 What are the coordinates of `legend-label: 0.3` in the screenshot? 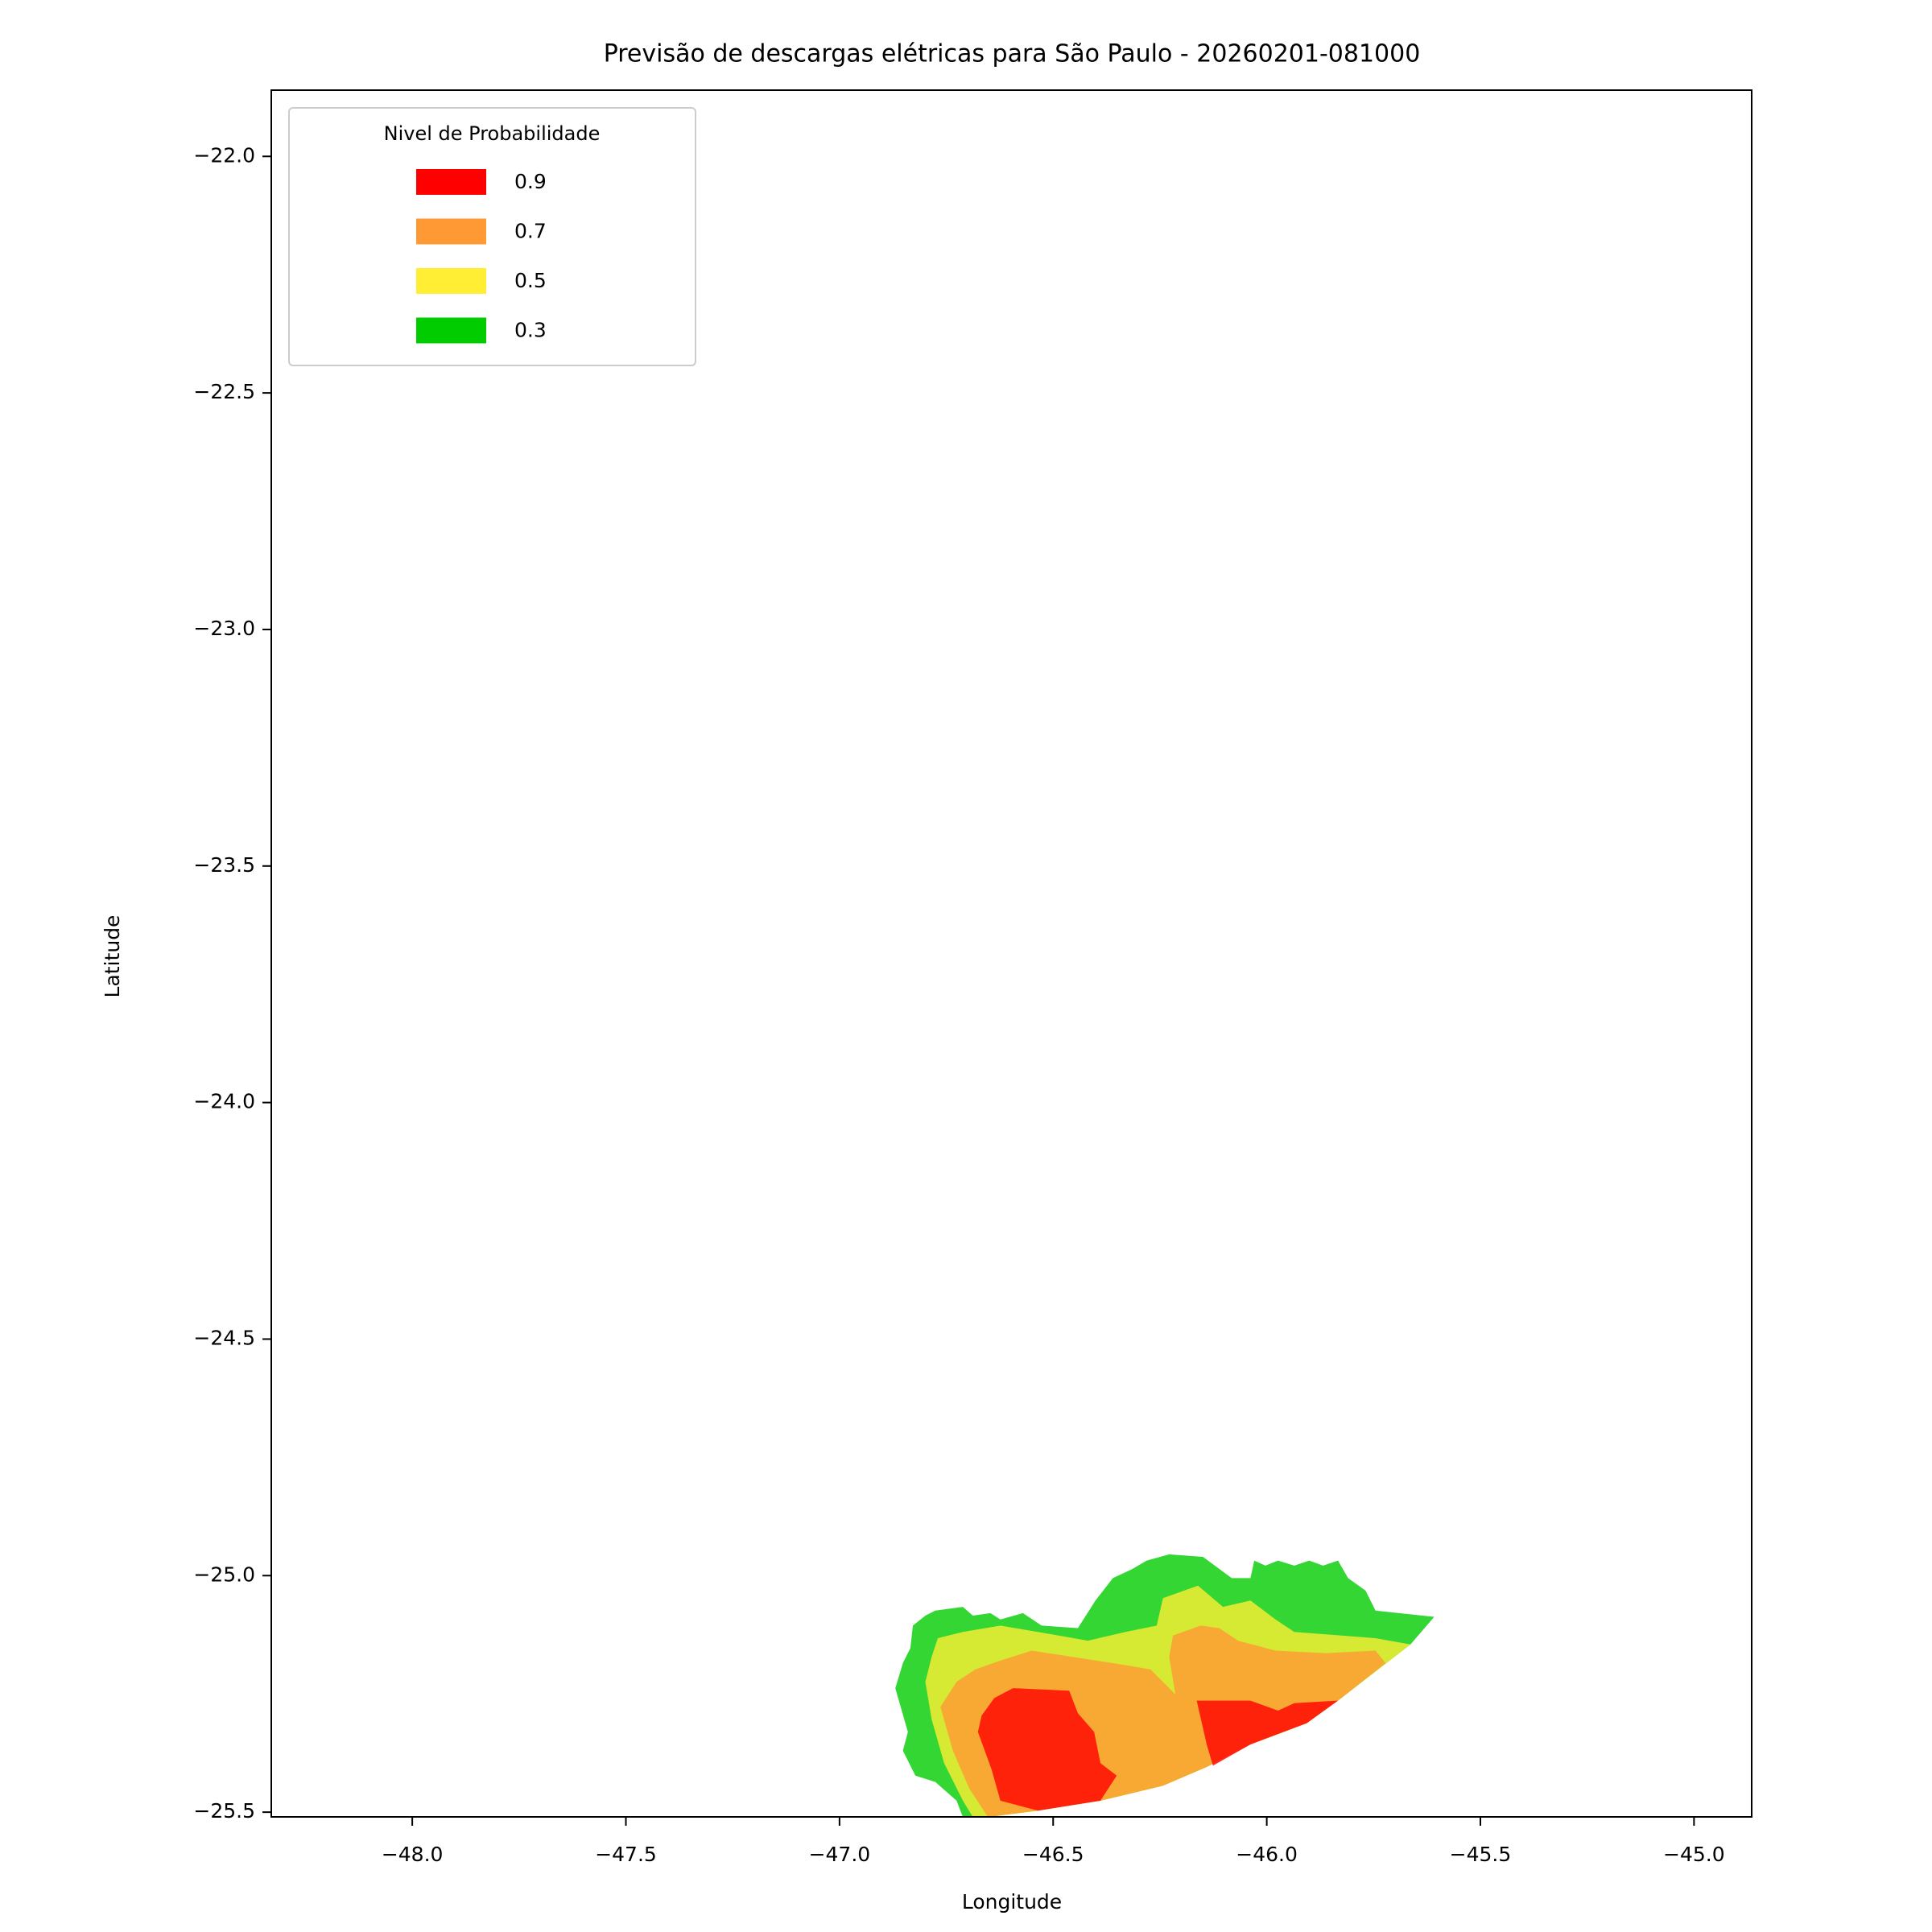 It's located at (530, 330).